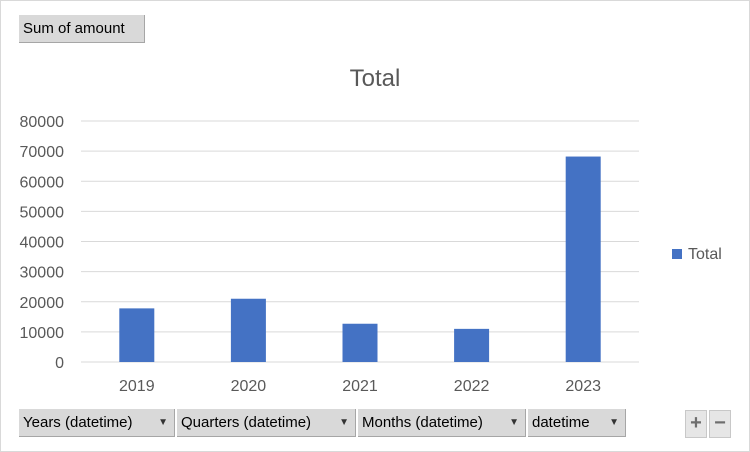  I want to click on minus-icon: −, so click(720, 423).